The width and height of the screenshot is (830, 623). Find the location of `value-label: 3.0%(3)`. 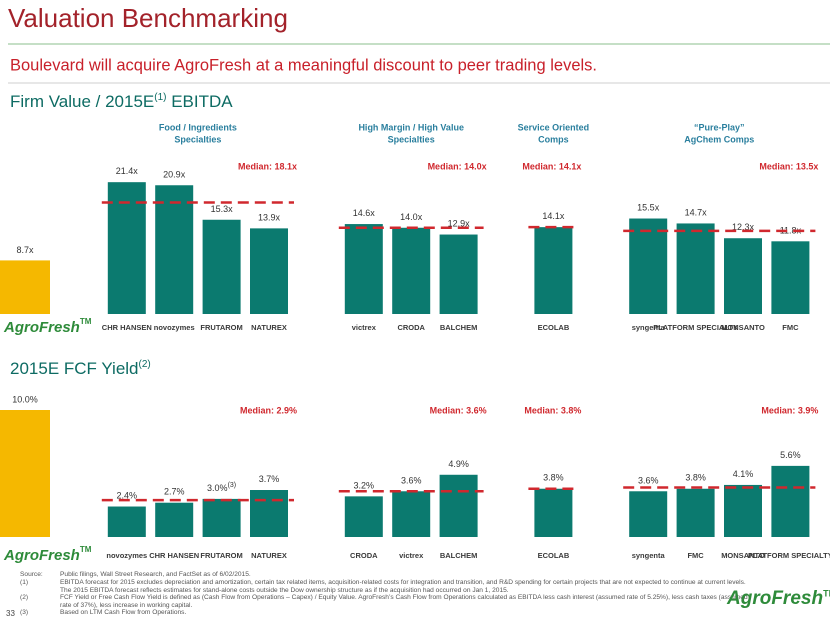

value-label: 3.0%(3) is located at coordinates (221, 488).